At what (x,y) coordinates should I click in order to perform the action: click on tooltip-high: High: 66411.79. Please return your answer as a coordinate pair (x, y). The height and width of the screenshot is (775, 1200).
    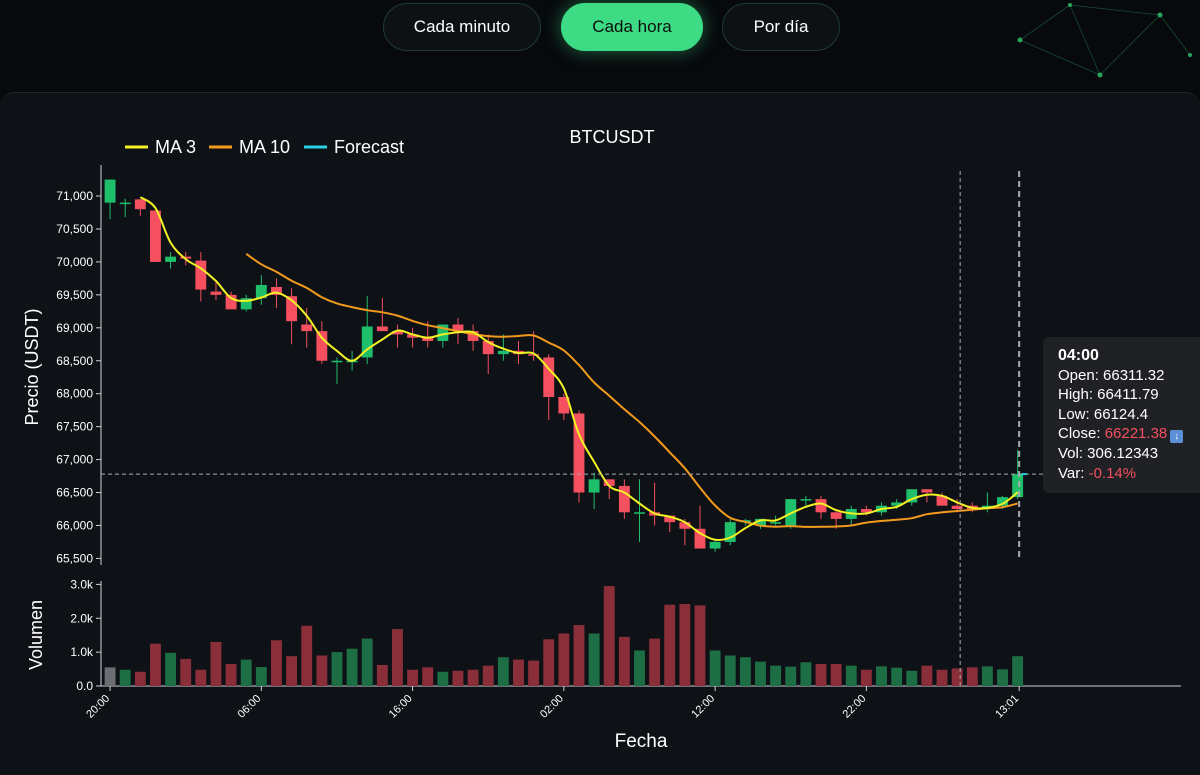
    Looking at the image, I should click on (1108, 395).